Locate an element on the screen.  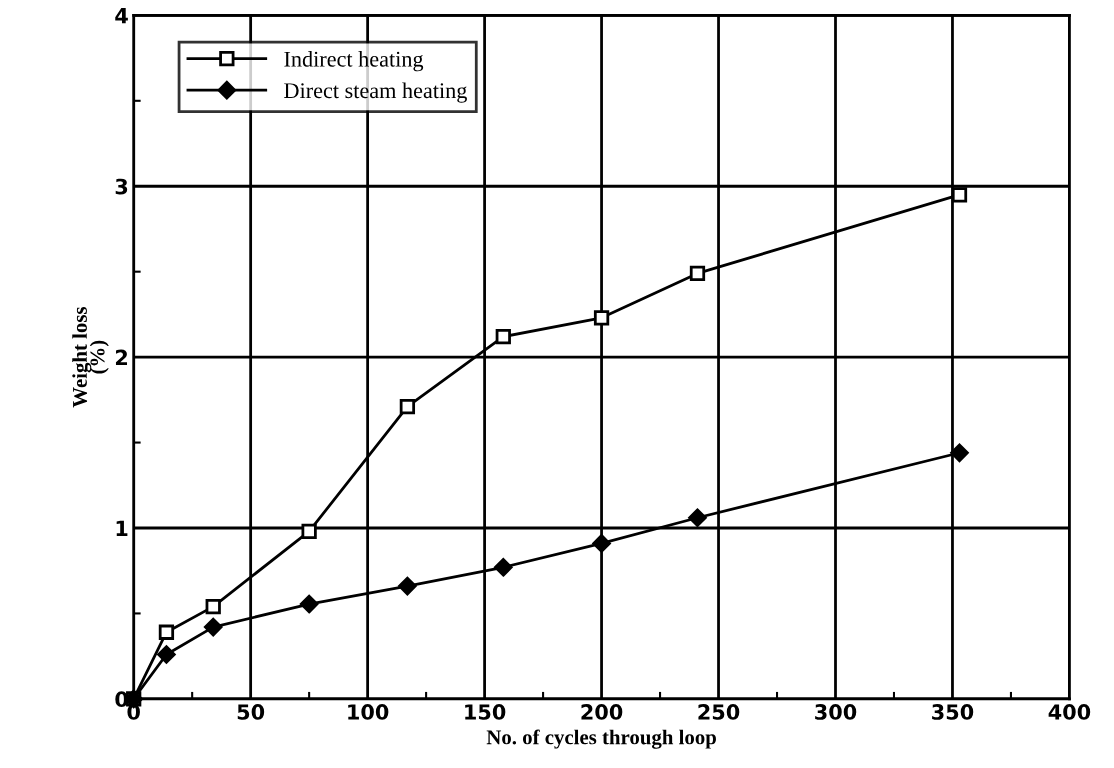
y-tick-label: 1 is located at coordinates (122, 528).